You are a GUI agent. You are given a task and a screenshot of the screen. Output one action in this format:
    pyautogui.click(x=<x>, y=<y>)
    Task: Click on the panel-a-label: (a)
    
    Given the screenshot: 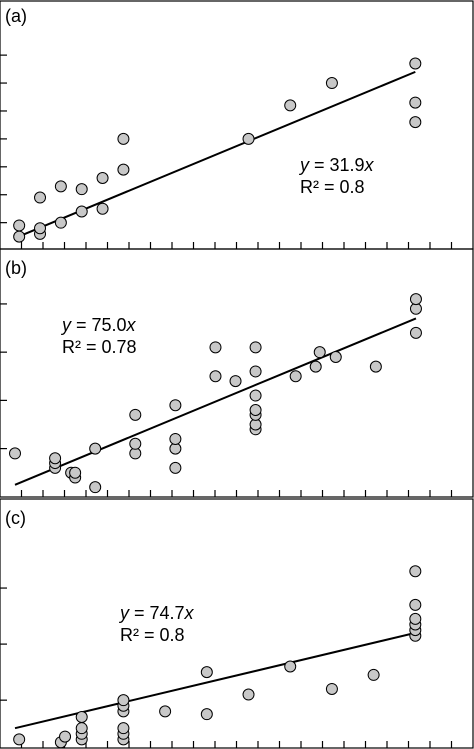 What is the action you would take?
    pyautogui.click(x=16, y=16)
    